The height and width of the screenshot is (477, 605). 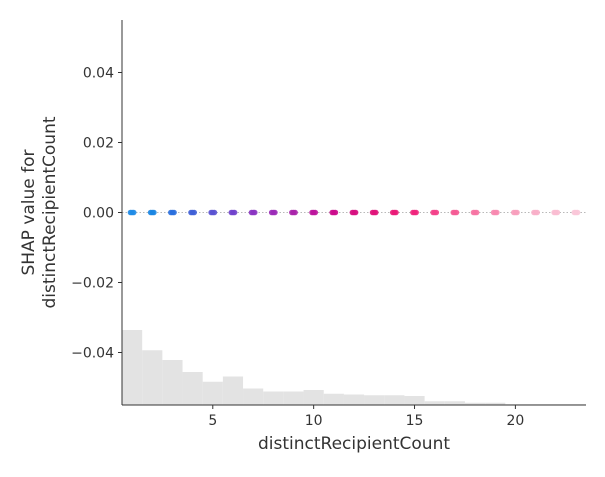 I want to click on x-tick-label: 10, so click(x=314, y=421).